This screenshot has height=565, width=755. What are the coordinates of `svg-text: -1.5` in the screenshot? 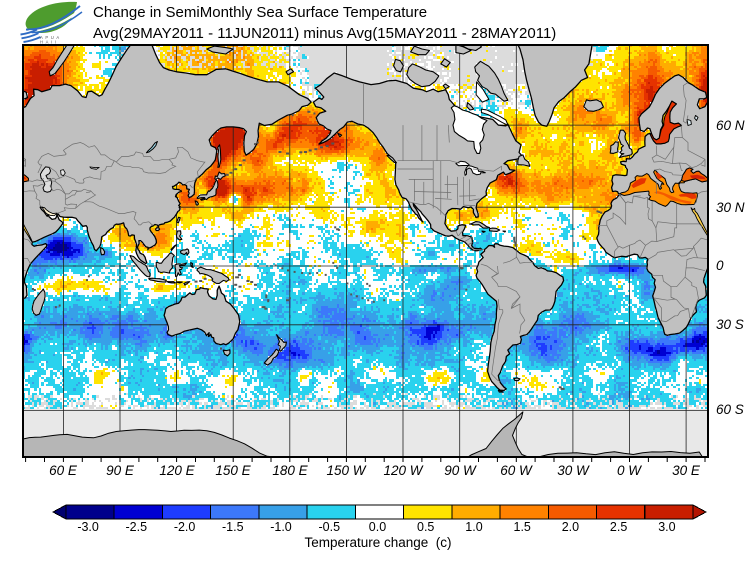 It's located at (233, 527).